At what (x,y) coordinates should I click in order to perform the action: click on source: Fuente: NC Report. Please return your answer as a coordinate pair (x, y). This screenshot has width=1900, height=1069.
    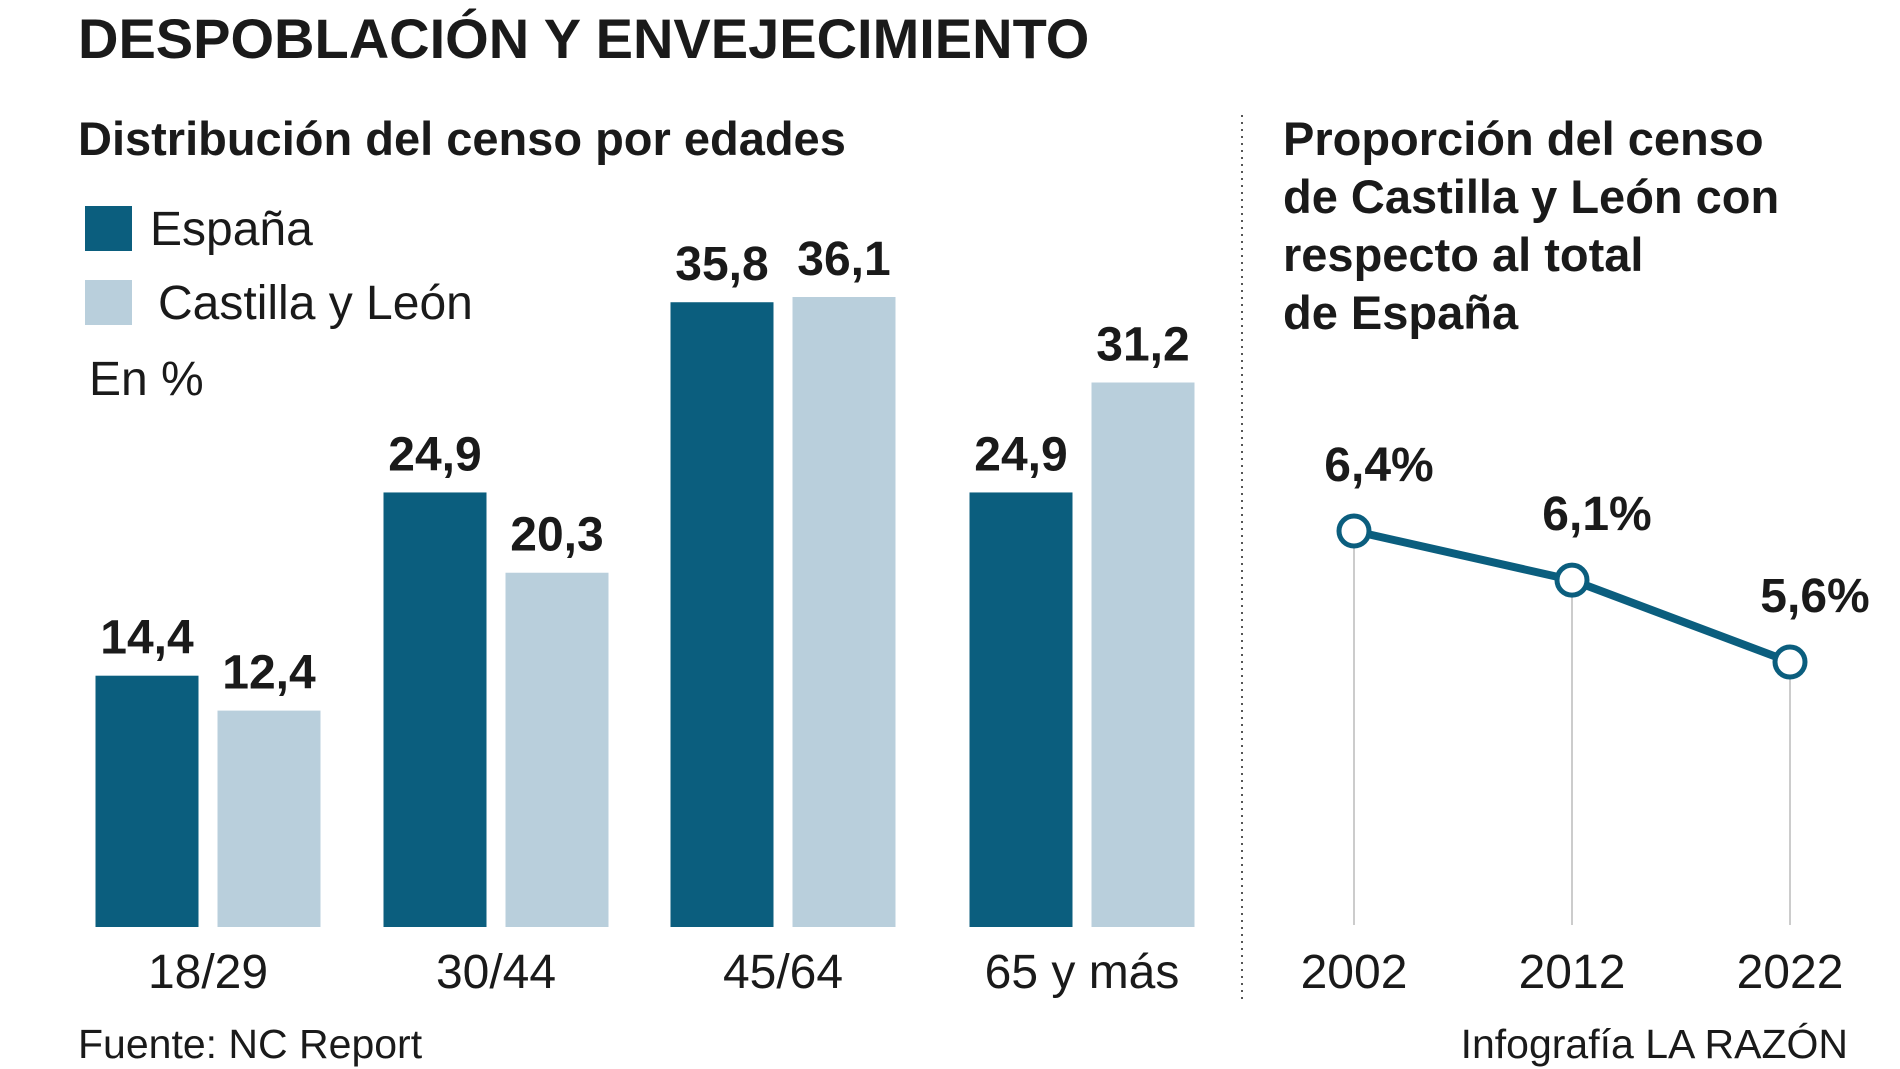
    Looking at the image, I should click on (250, 1044).